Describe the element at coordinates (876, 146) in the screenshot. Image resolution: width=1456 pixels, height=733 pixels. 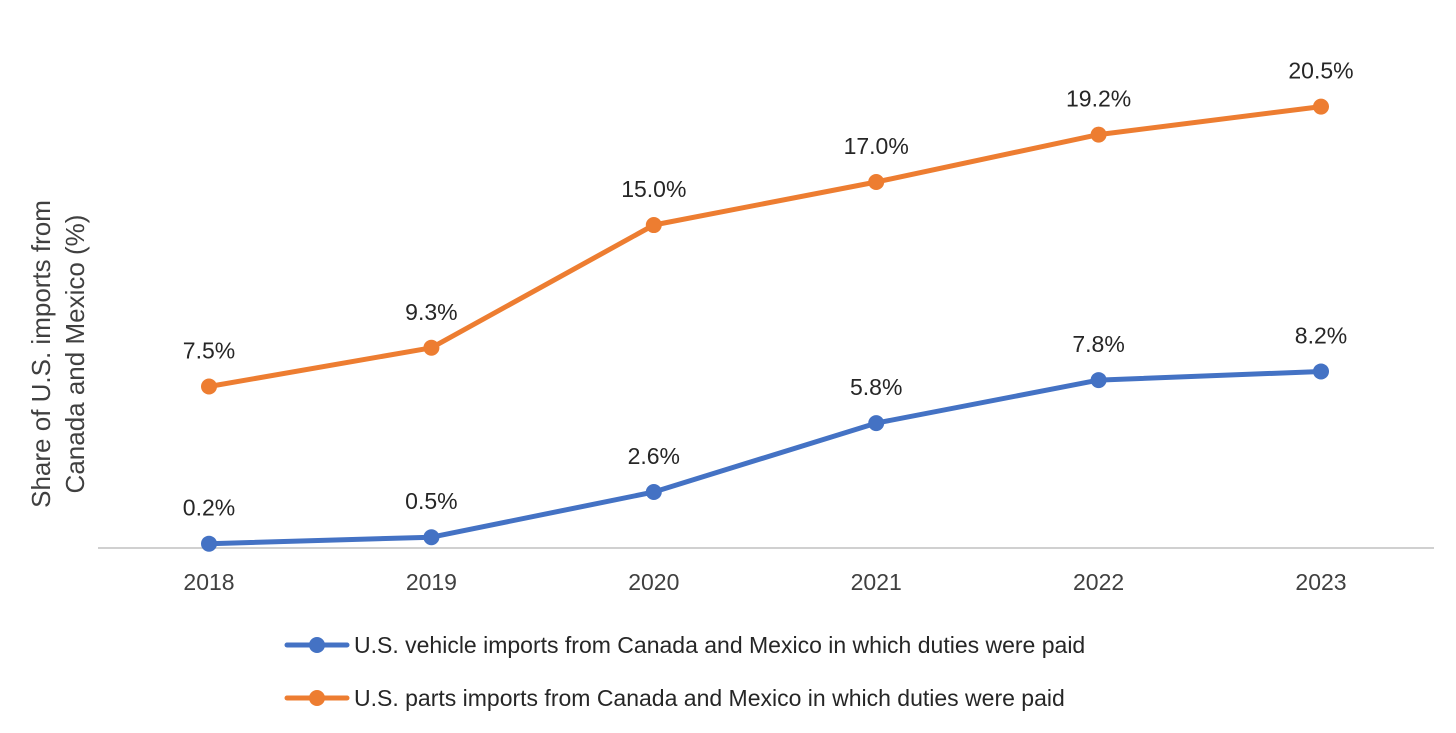
I see `series-2-data-label-2021: 17.0%` at that location.